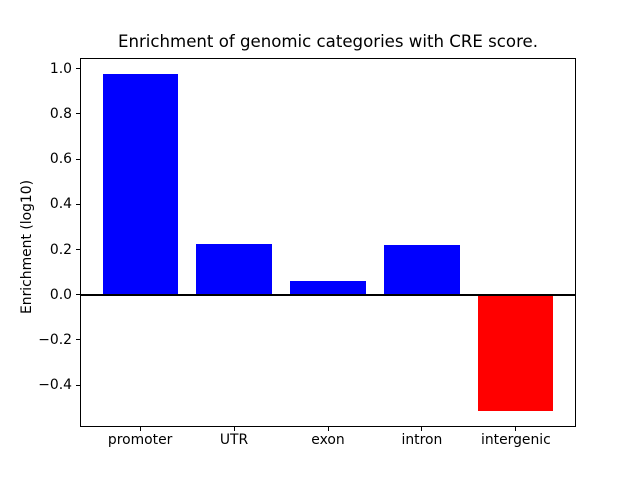 The width and height of the screenshot is (640, 480). What do you see at coordinates (60, 68) in the screenshot?
I see `y-tick-label: 1.0` at bounding box center [60, 68].